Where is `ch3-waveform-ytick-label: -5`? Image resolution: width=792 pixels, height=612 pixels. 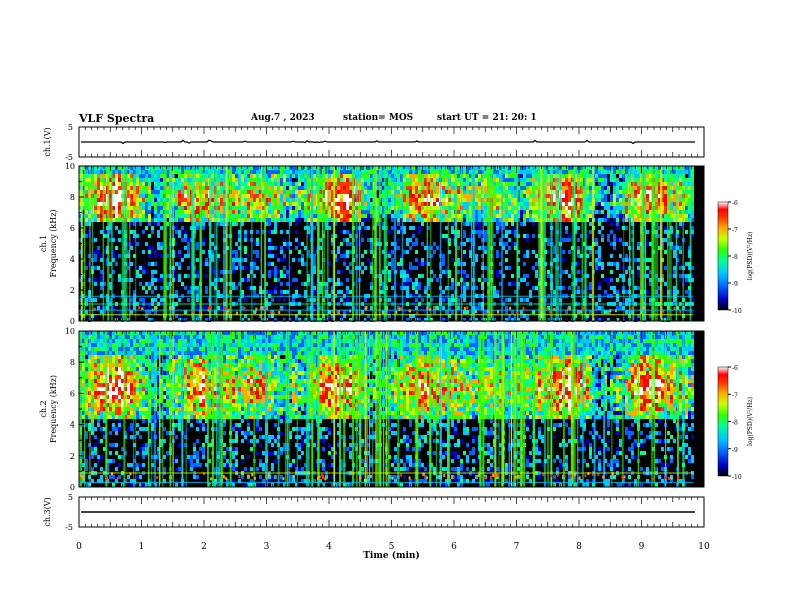
ch3-waveform-ytick-label: -5 is located at coordinates (69, 527).